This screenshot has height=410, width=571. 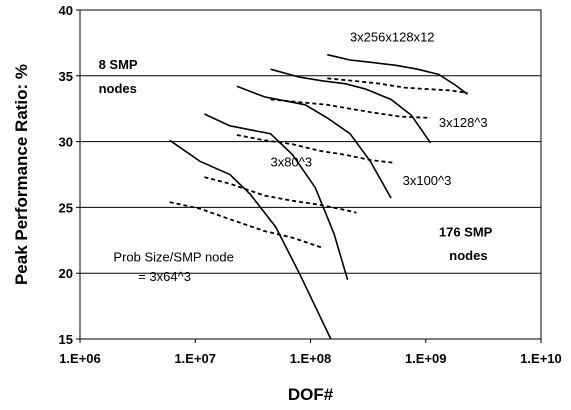 I want to click on y-tick-label: 25, so click(x=66, y=207).